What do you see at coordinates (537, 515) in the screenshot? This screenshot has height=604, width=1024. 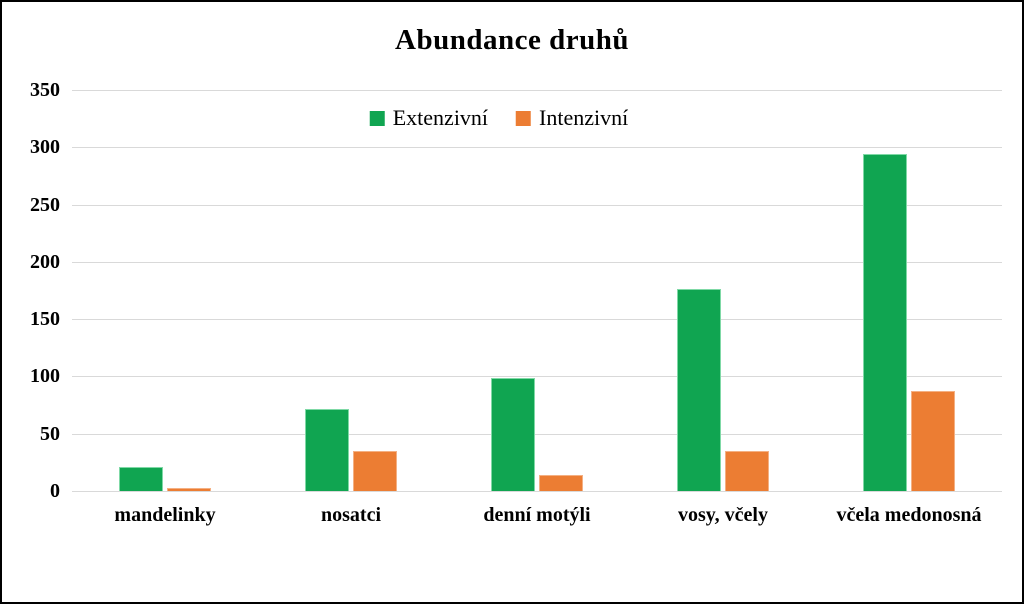 I see `x-tick-label-3: denní motýli` at bounding box center [537, 515].